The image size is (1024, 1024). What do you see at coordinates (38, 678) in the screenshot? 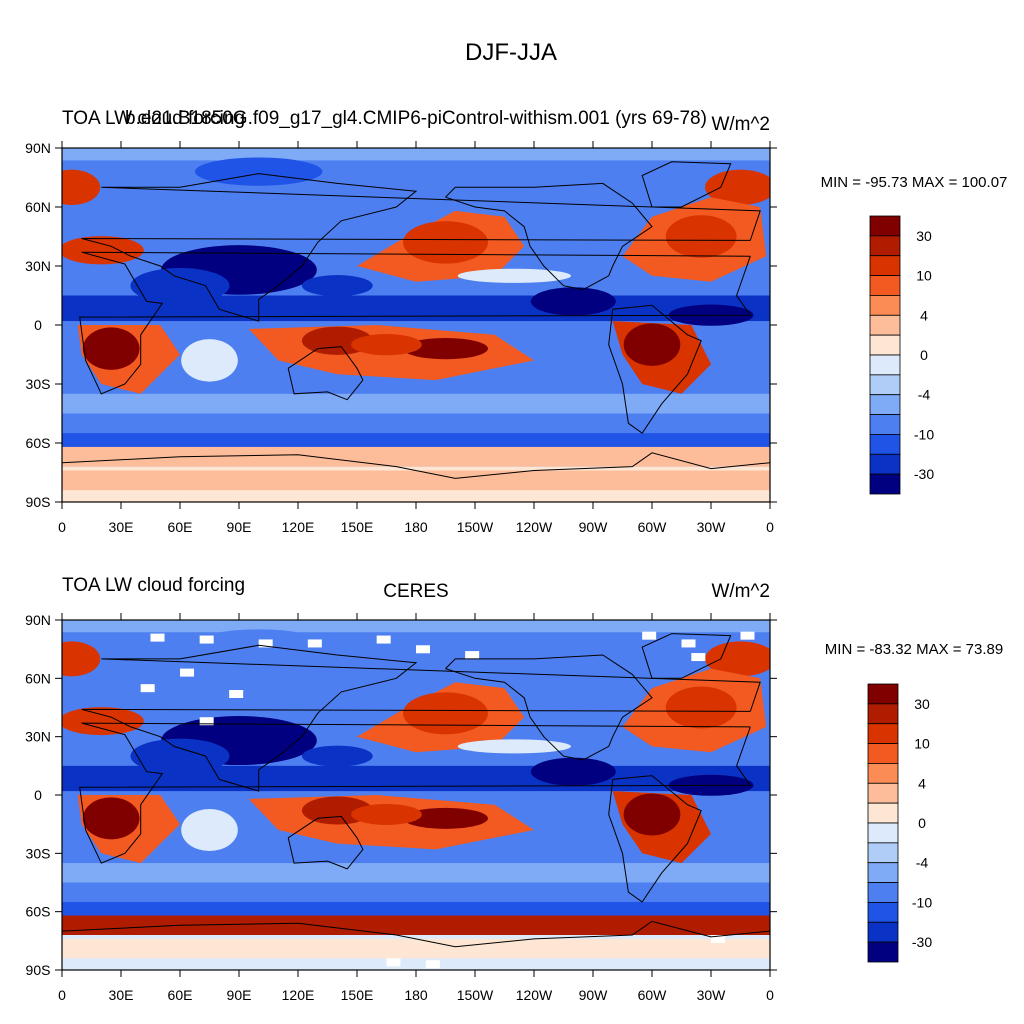
I see `lat-tick-label: 60N` at bounding box center [38, 678].